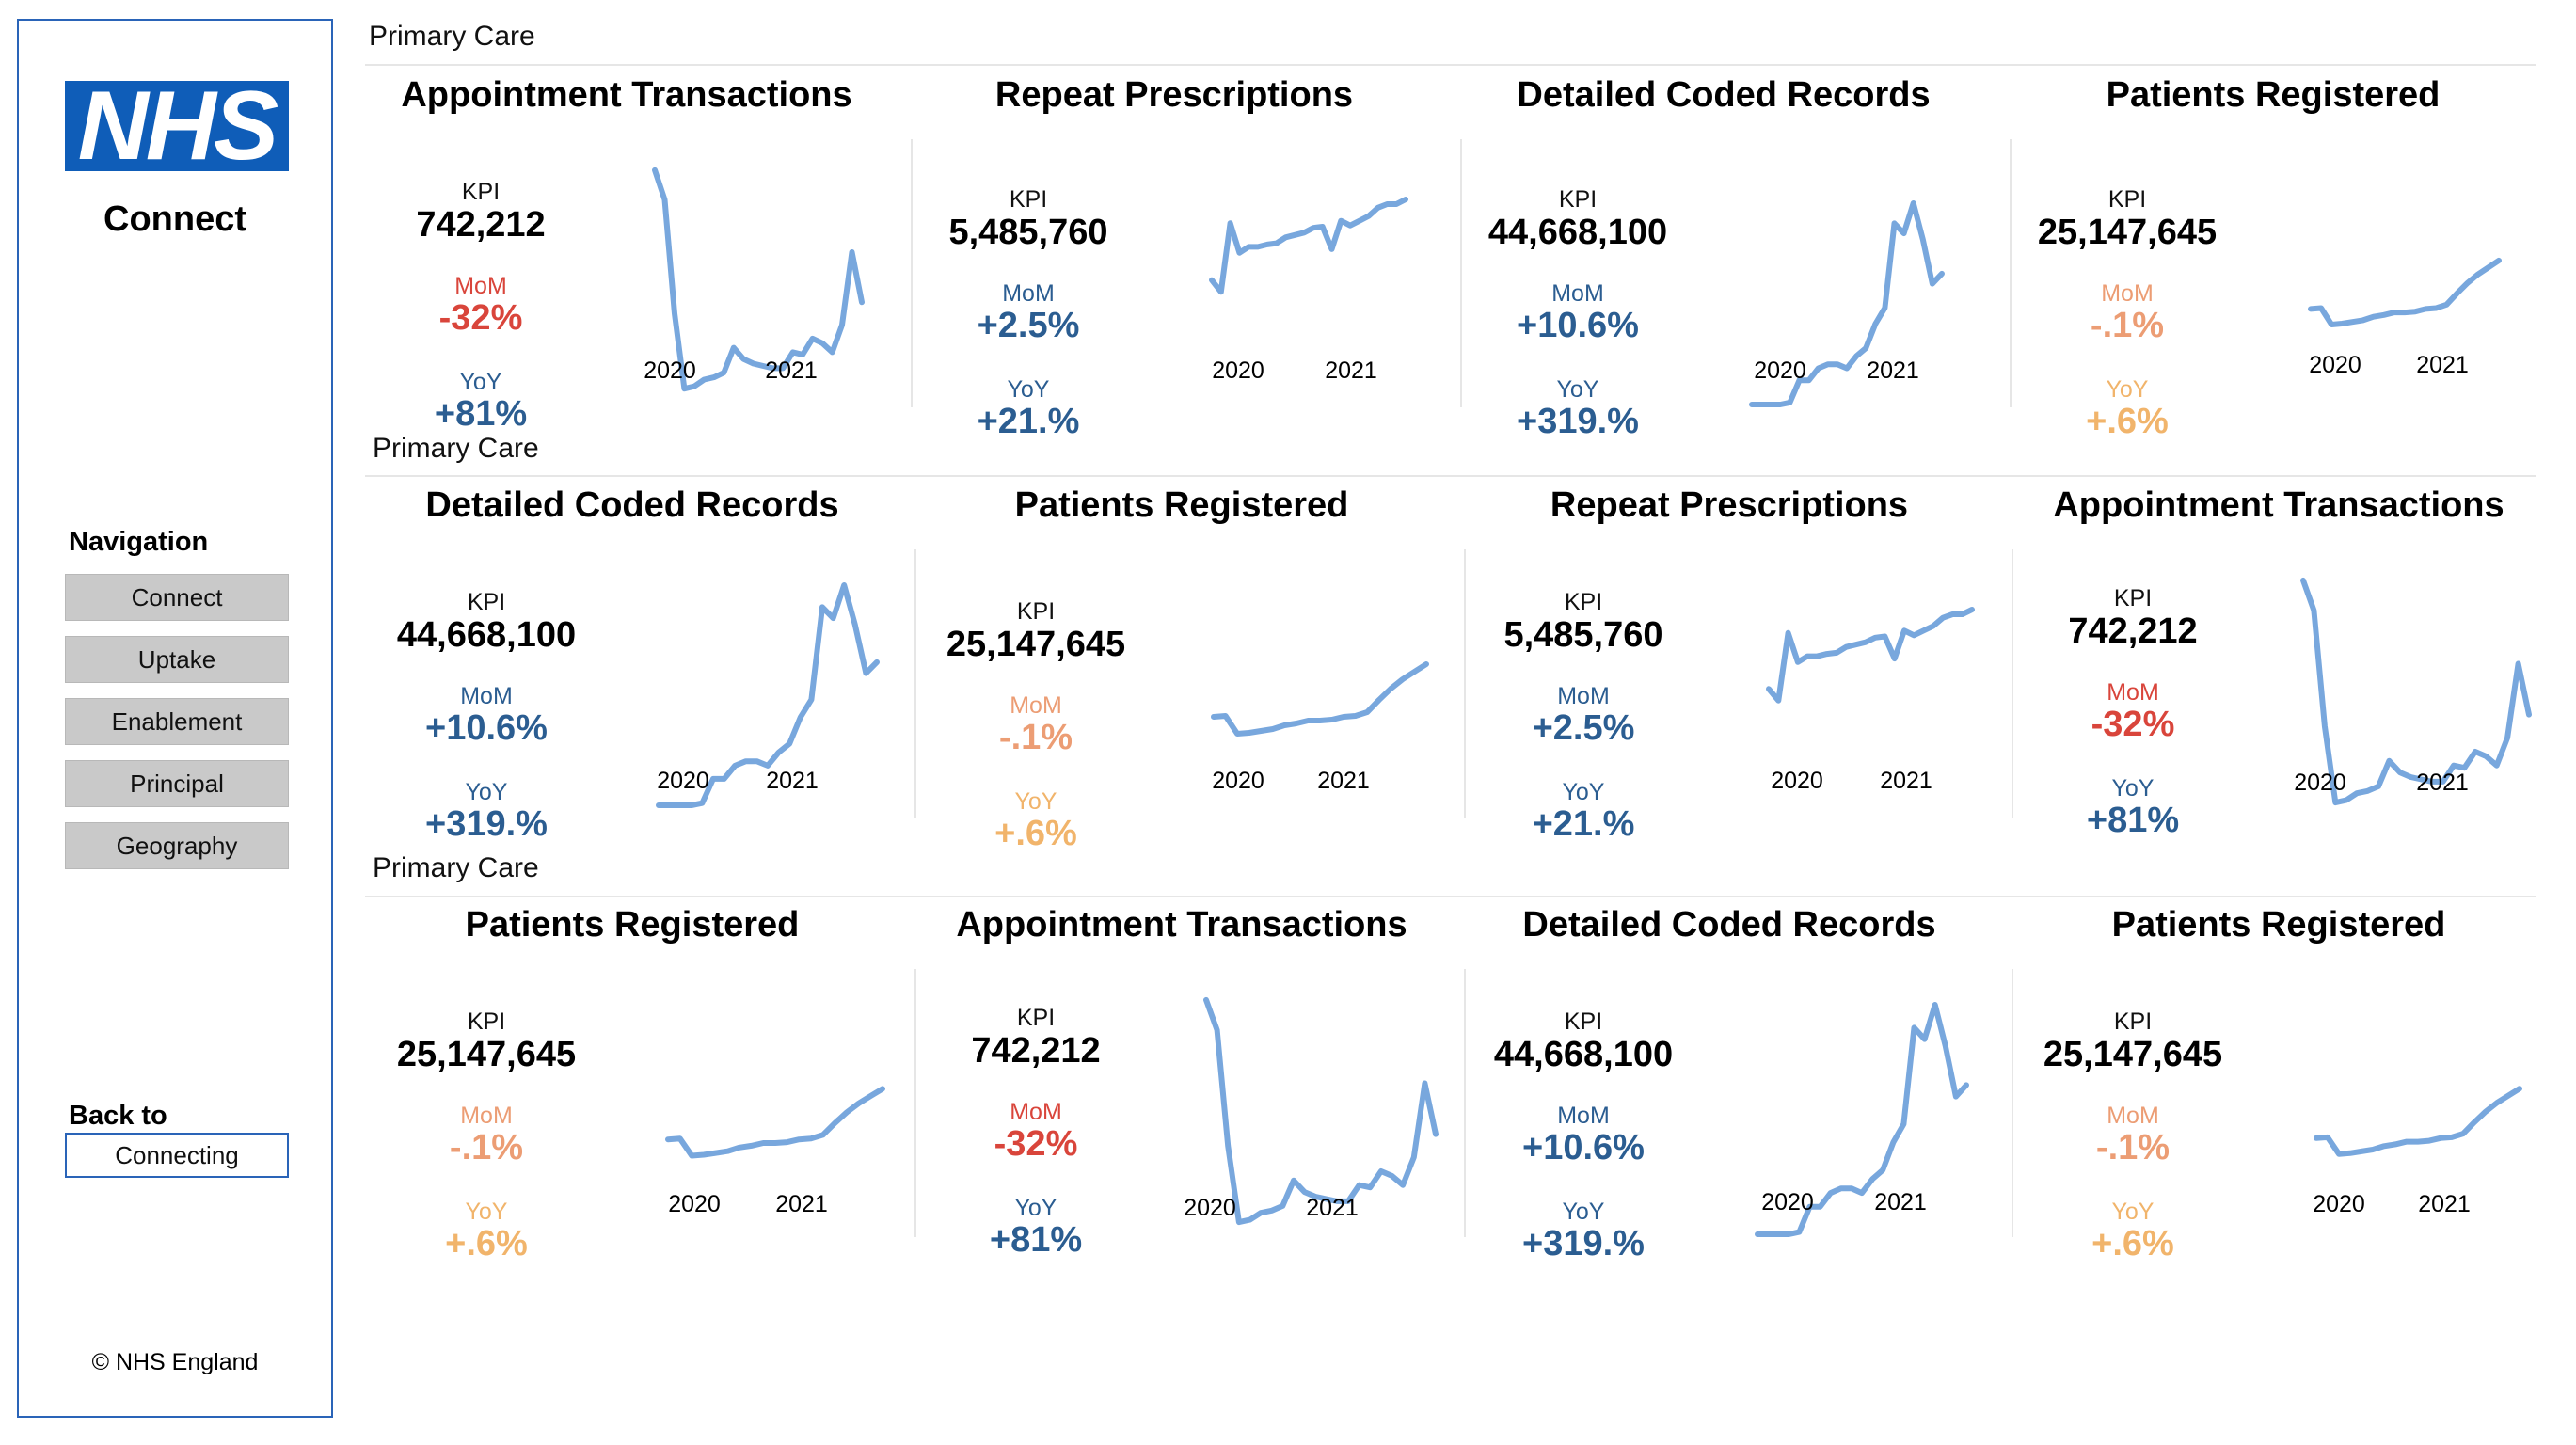 Image resolution: width=2576 pixels, height=1445 pixels. Describe the element at coordinates (177, 1156) in the screenshot. I see `back-to-connecting-button: Connecting` at that location.